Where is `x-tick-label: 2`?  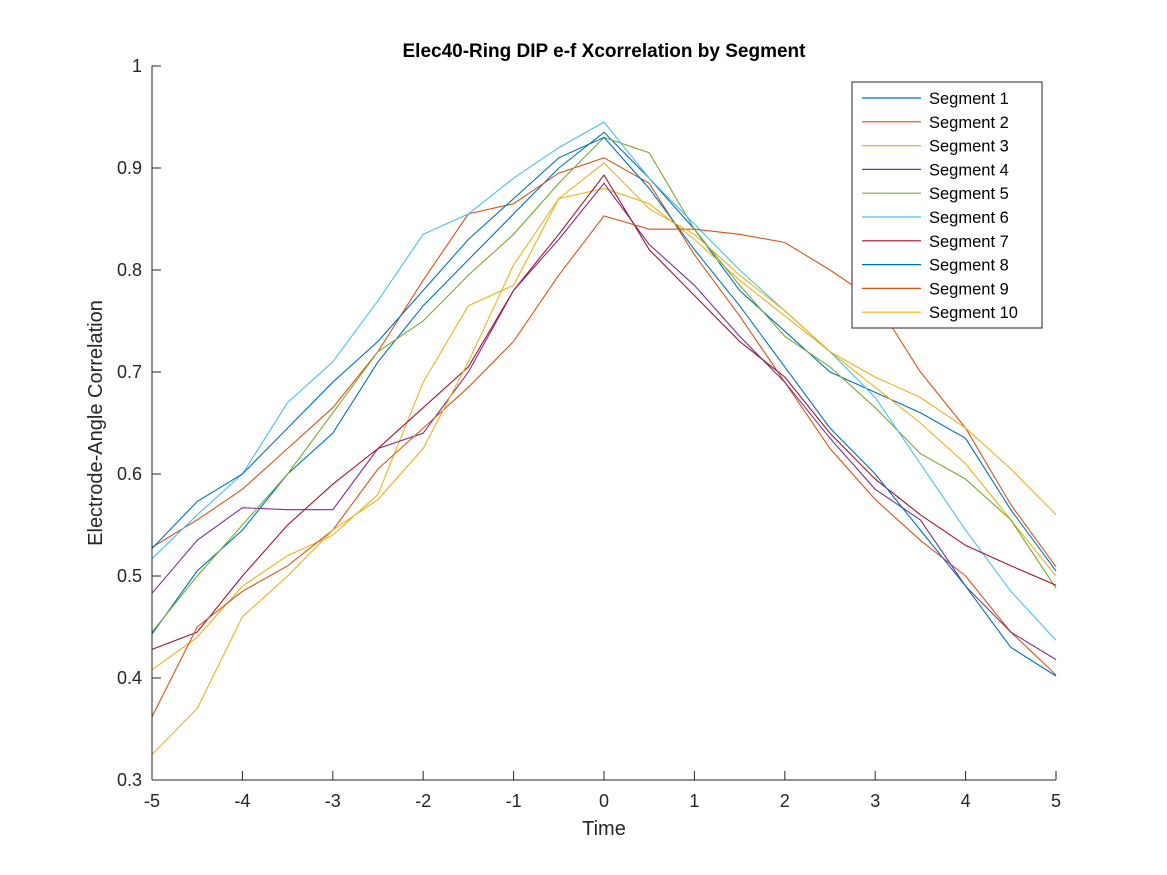 x-tick-label: 2 is located at coordinates (785, 801).